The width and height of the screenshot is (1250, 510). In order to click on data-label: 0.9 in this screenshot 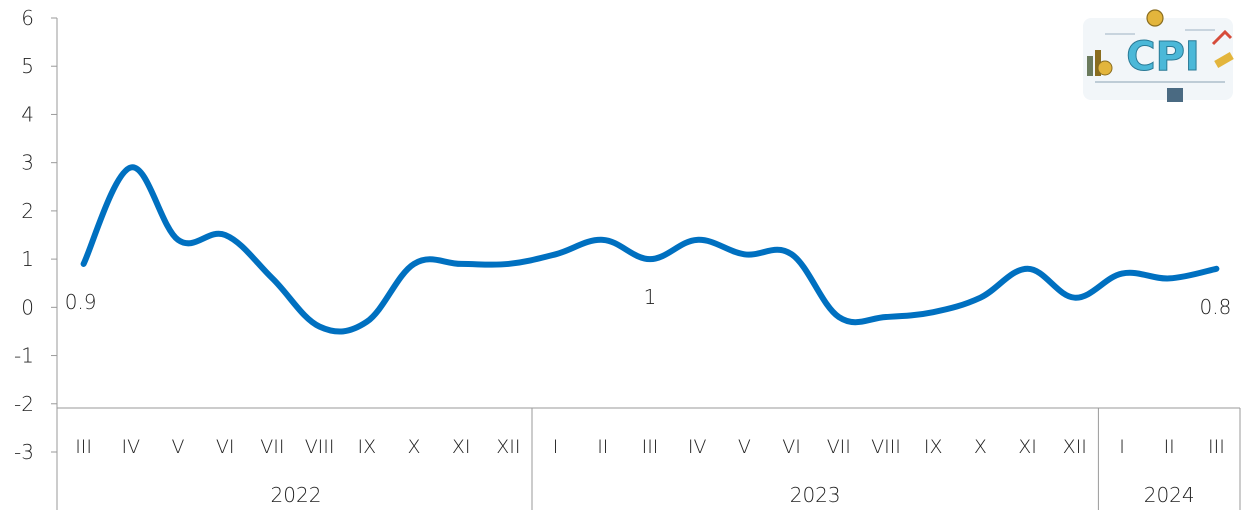, I will do `click(81, 302)`.